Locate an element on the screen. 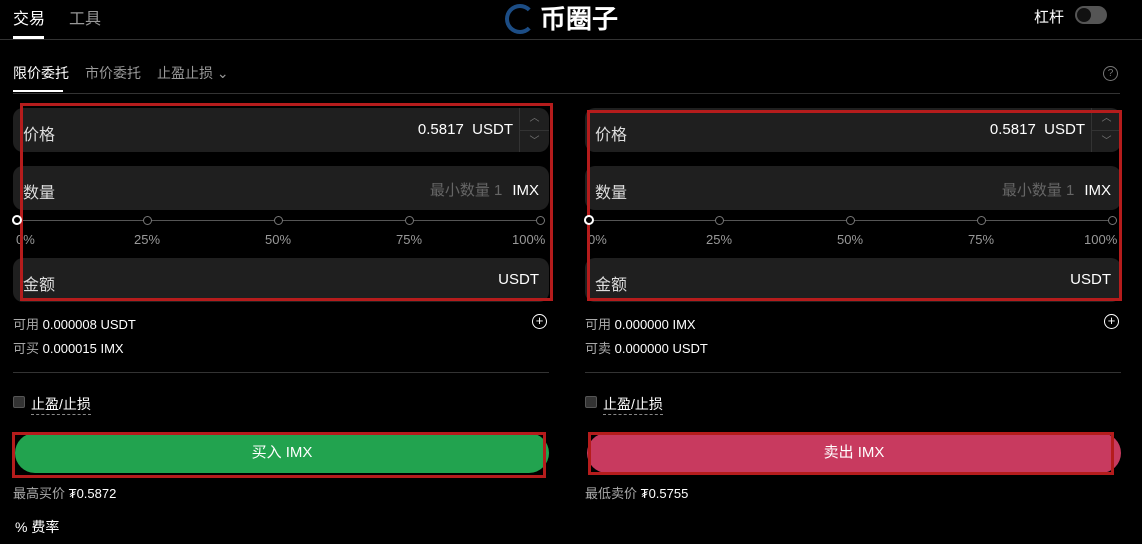 The width and height of the screenshot is (1142, 544). sell-tpsl-checkbox is located at coordinates (591, 402).